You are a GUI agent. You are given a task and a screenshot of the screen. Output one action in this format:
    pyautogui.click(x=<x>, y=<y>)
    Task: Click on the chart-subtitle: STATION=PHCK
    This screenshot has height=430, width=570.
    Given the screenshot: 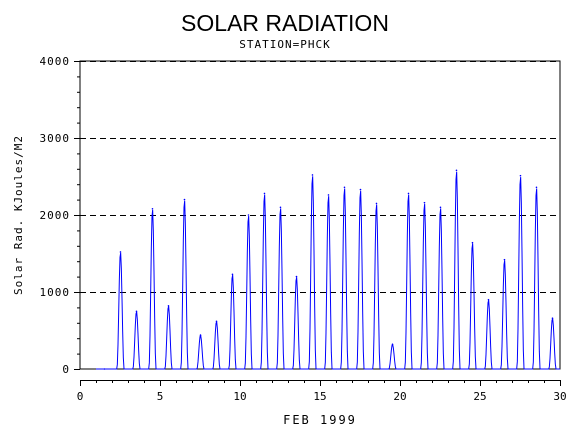 What is the action you would take?
    pyautogui.click(x=284, y=44)
    